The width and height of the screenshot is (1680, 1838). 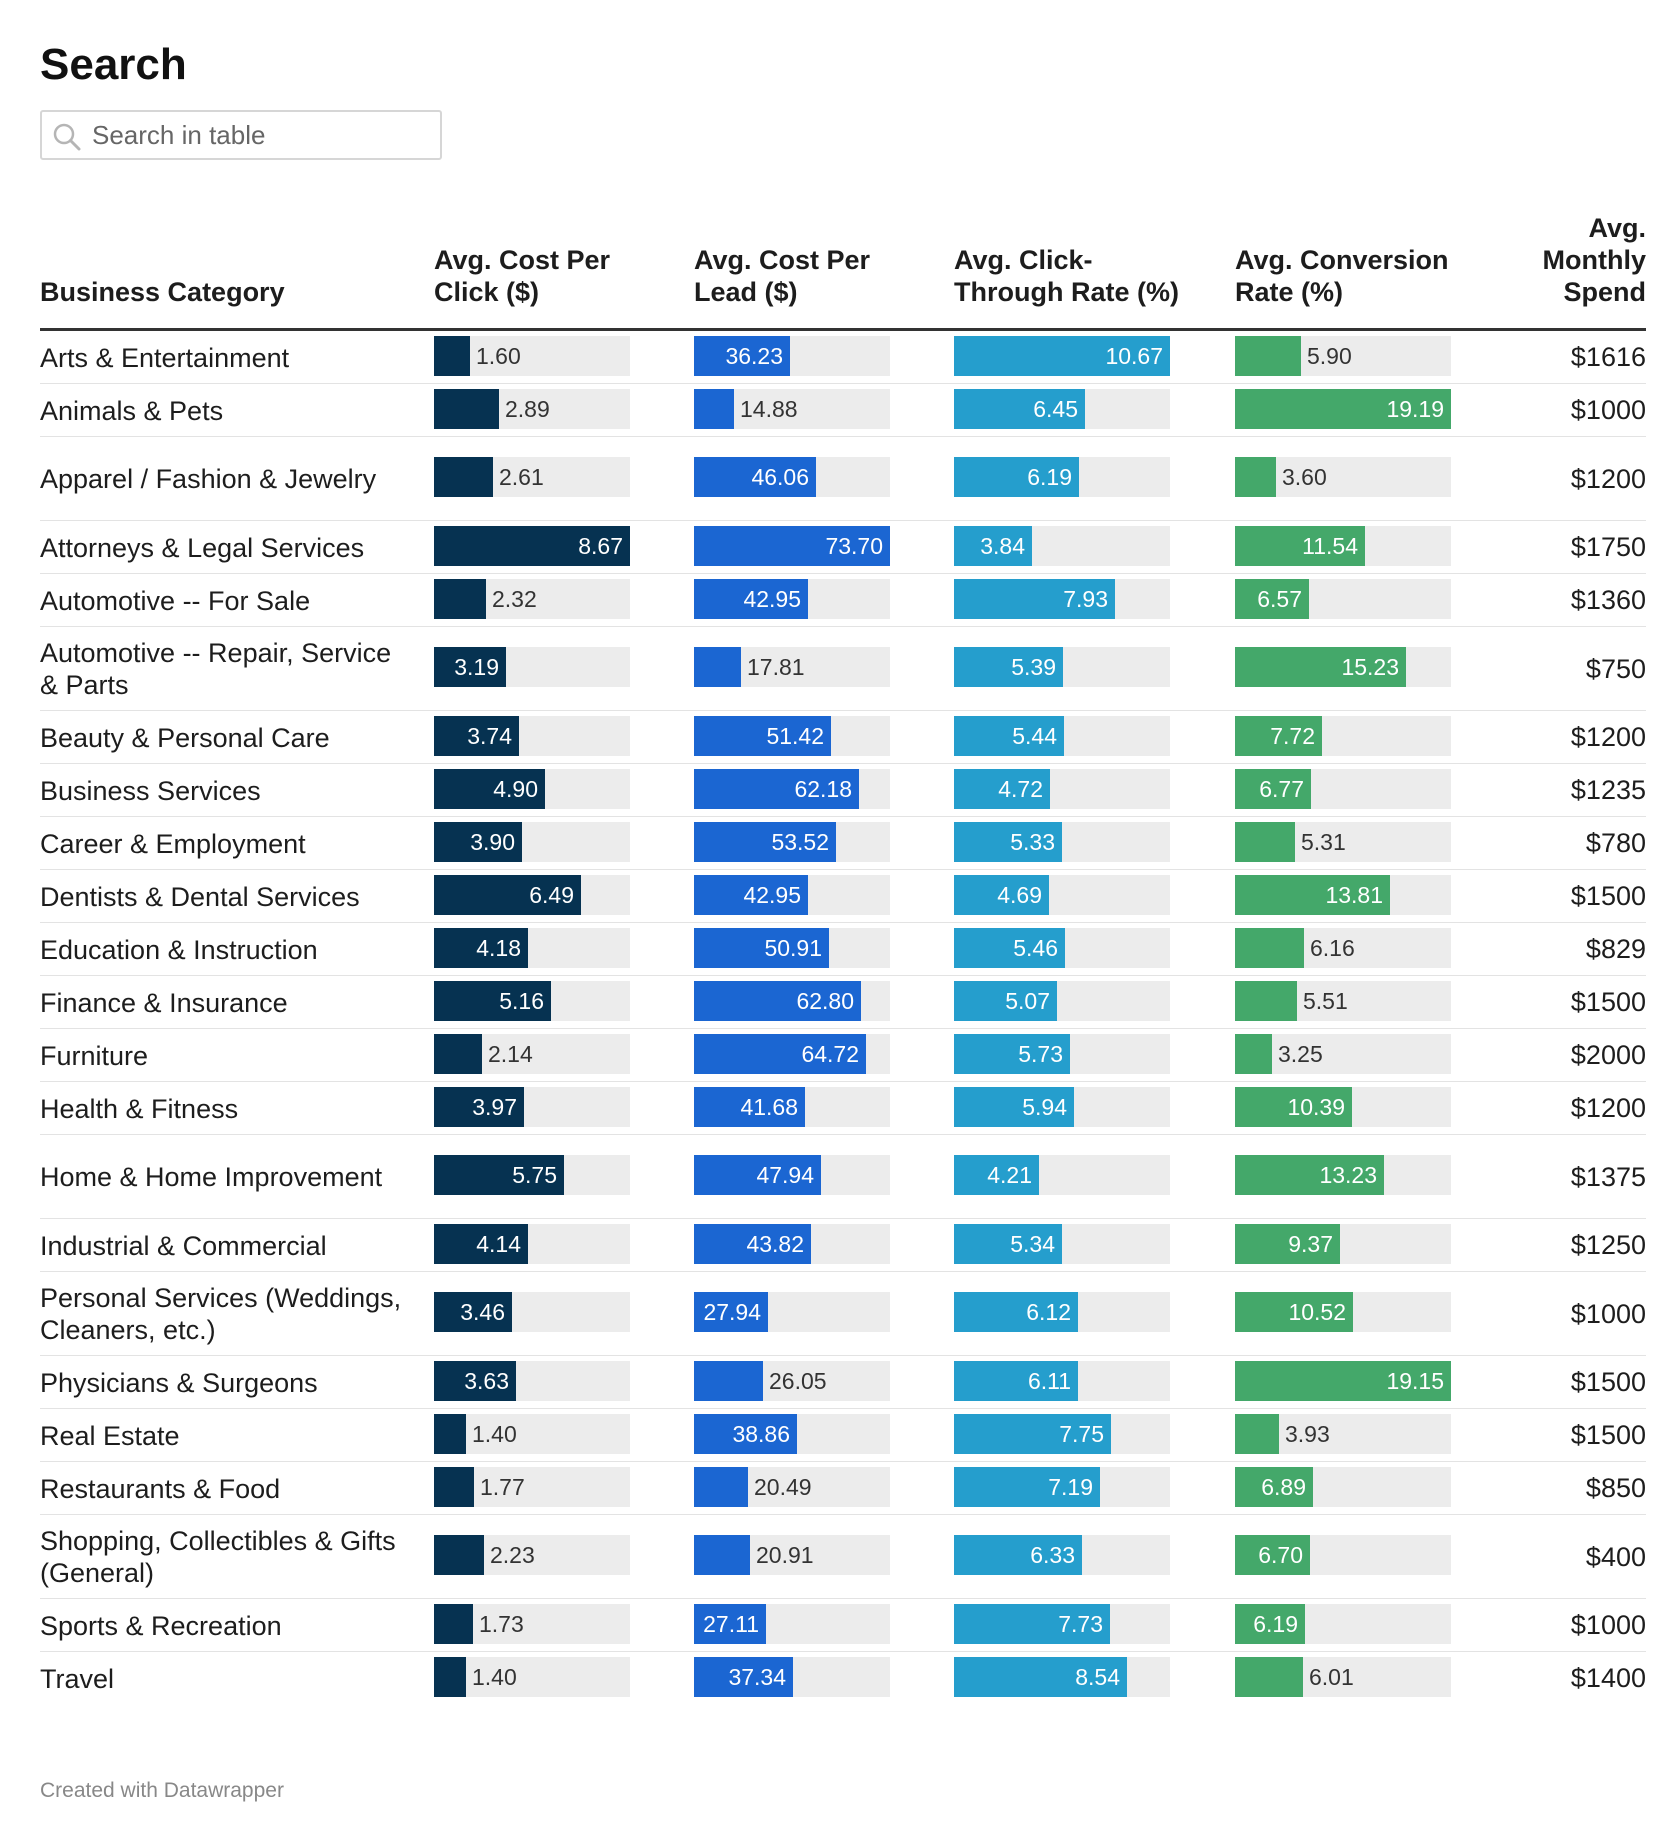 I want to click on cpl-bar-track: 14.88, so click(x=792, y=409).